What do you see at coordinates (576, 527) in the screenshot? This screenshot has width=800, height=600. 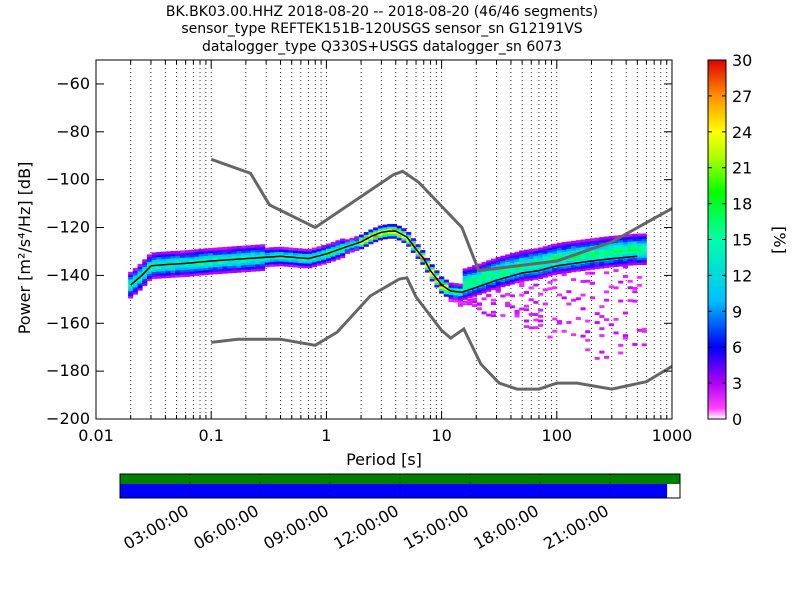 I see `timeline-tick-label: 21:00:00` at bounding box center [576, 527].